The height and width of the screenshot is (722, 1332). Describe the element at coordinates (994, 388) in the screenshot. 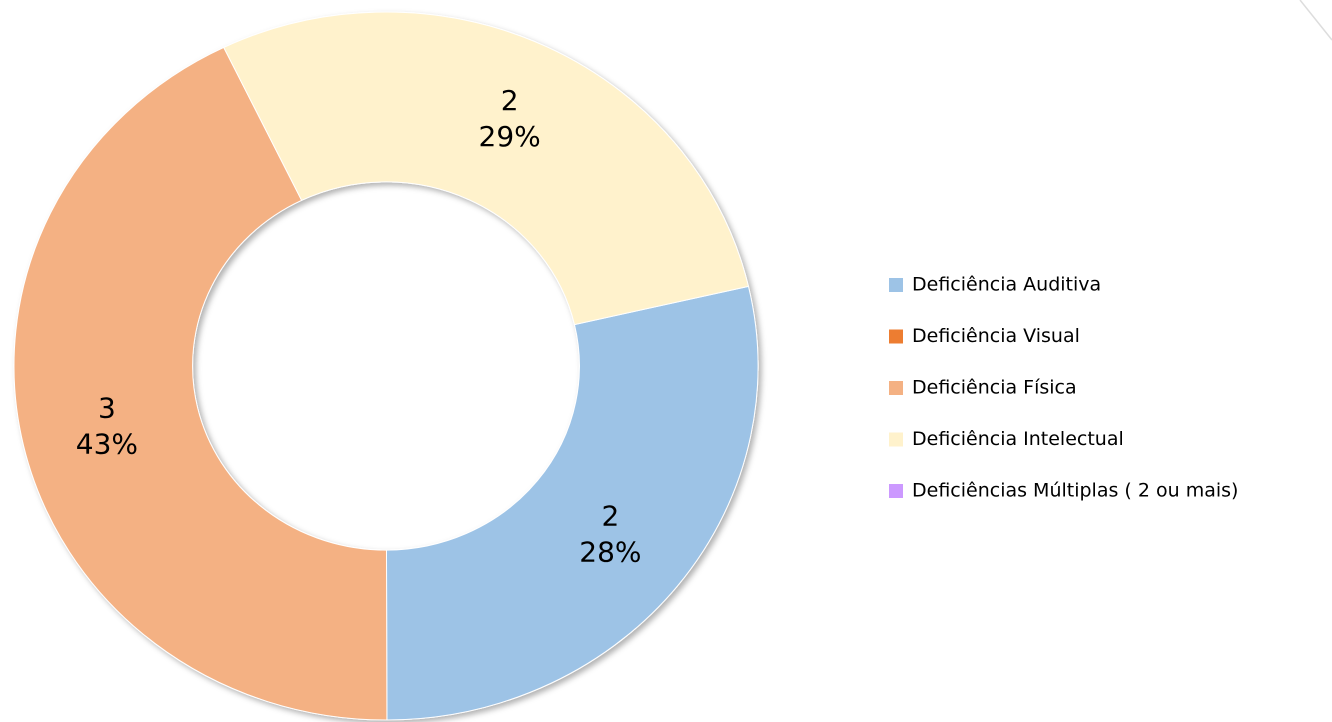

I see `legend-label: Deficiência Física` at that location.